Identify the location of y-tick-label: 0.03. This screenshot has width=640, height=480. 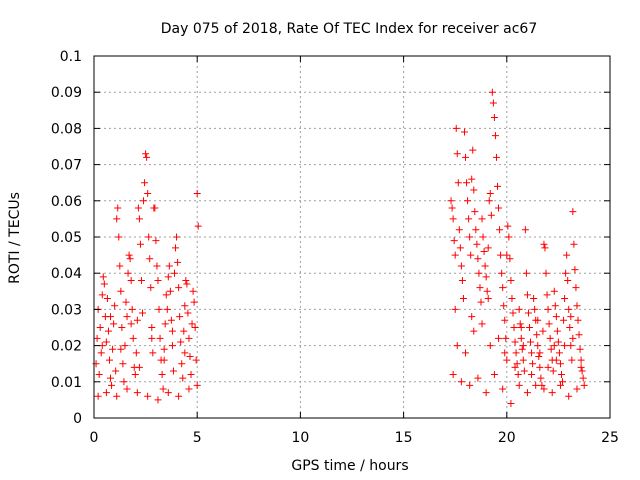
(66, 310).